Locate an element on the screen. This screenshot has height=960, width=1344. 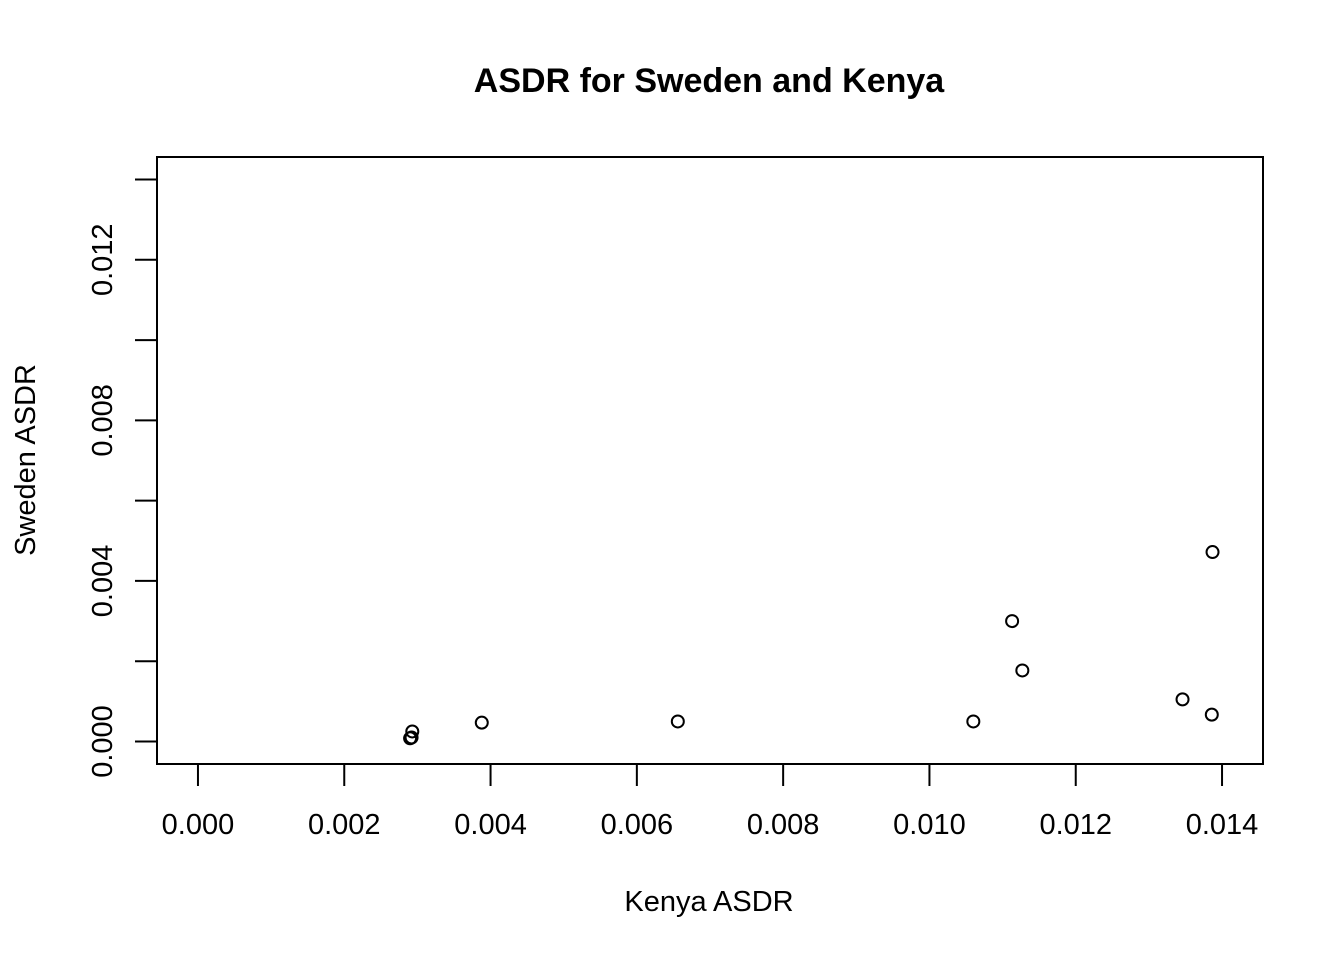
x-tick-label: 0.014 is located at coordinates (1222, 825).